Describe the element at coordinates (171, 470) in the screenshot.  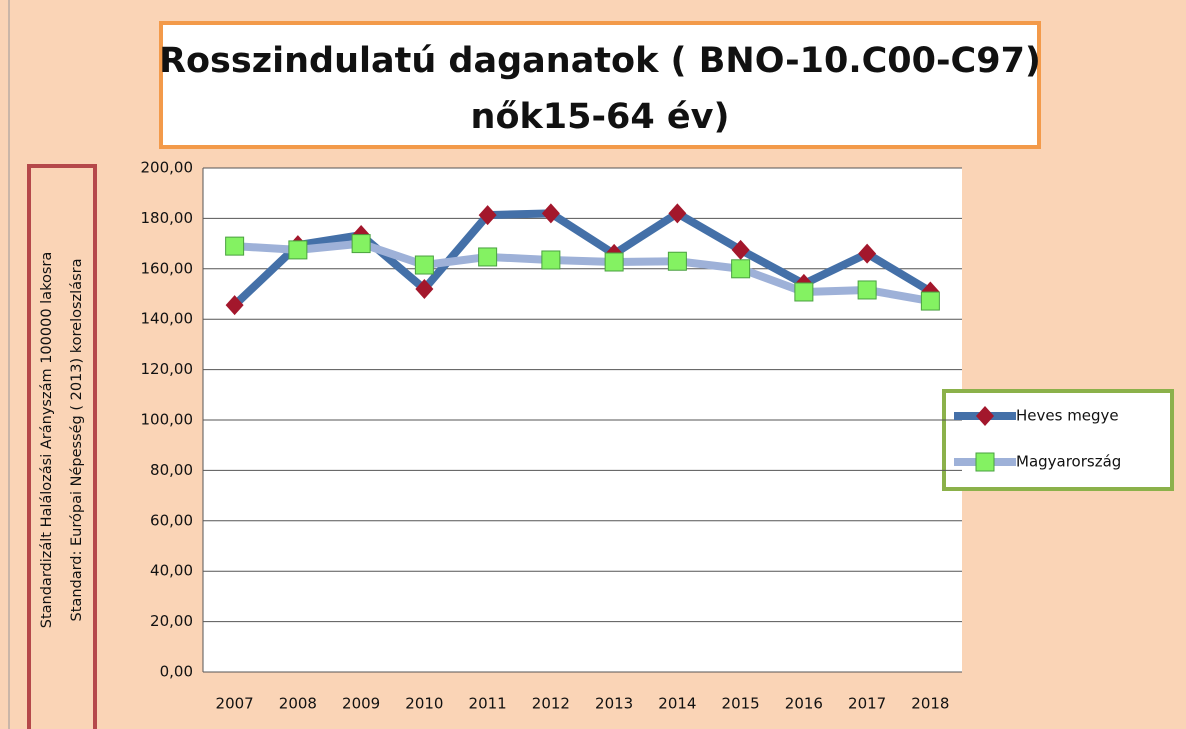
I see `y-tick-label: 80,00` at that location.